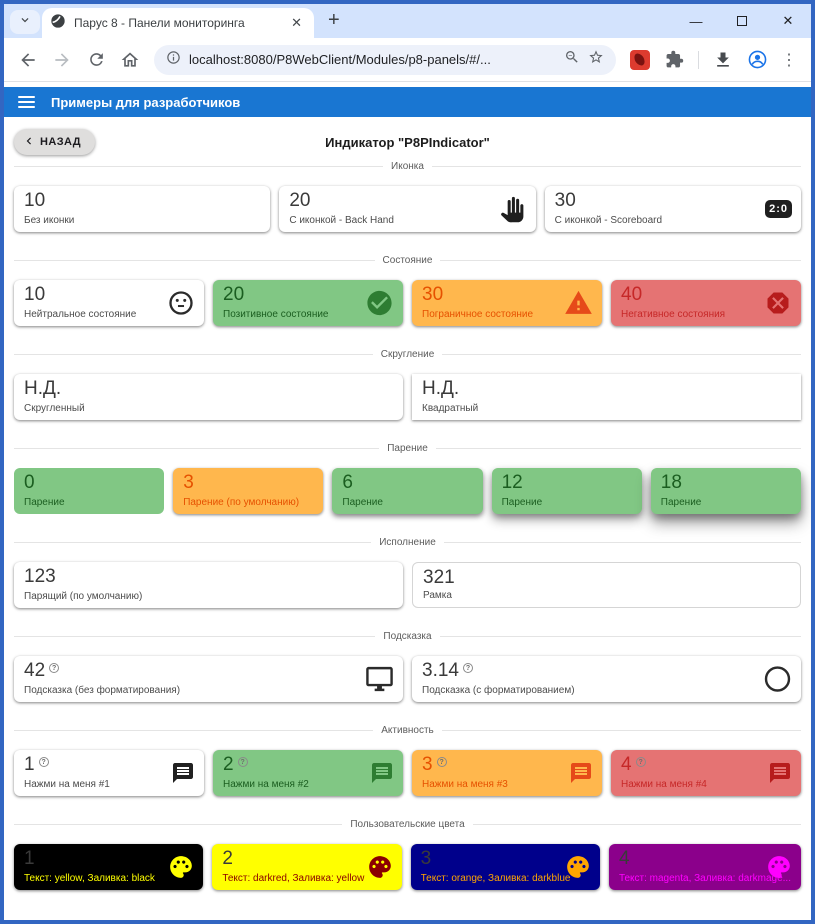 This screenshot has width=815, height=924. I want to click on indicator-card-clickable: 1? Нажми на меня #1, so click(109, 773).